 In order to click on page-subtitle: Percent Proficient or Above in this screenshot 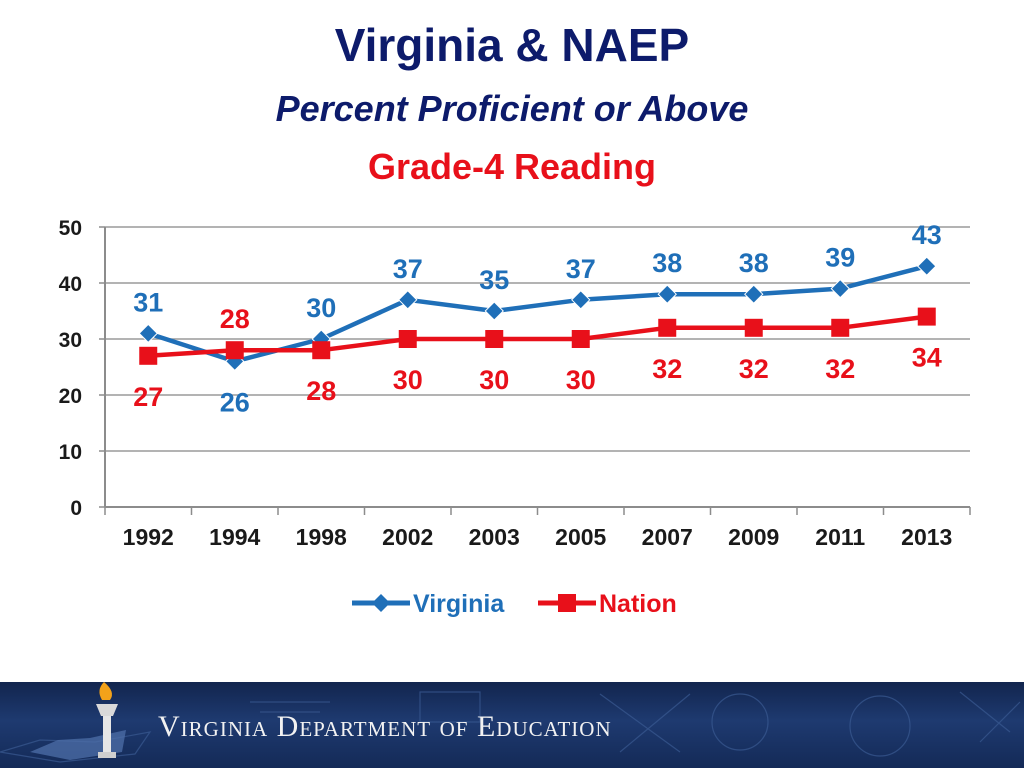, I will do `click(512, 108)`.